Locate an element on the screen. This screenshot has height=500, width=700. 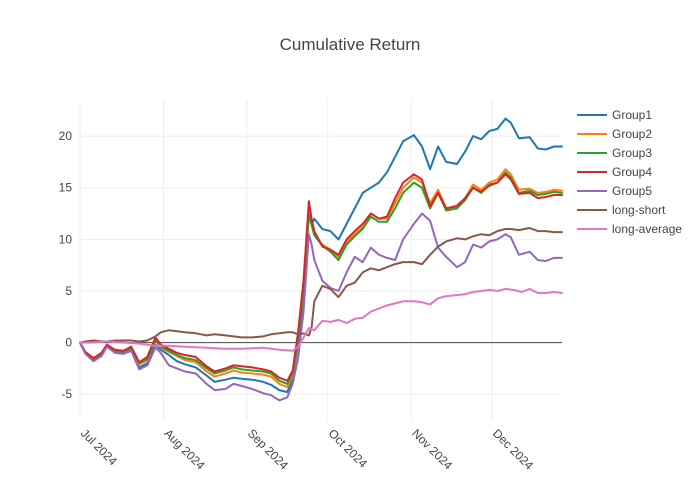
legend-label-group5: Group5 is located at coordinates (632, 191).